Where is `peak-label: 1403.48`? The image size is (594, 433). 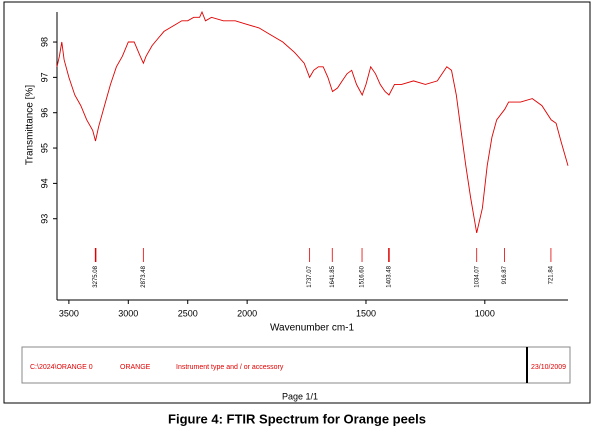 peak-label: 1403.48 is located at coordinates (389, 276).